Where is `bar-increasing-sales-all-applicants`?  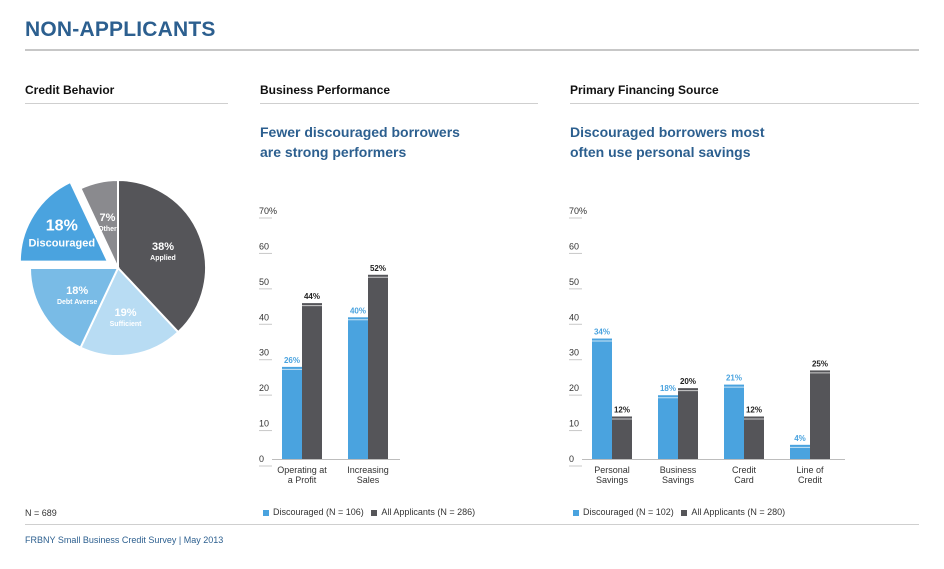 bar-increasing-sales-all-applicants is located at coordinates (378, 366).